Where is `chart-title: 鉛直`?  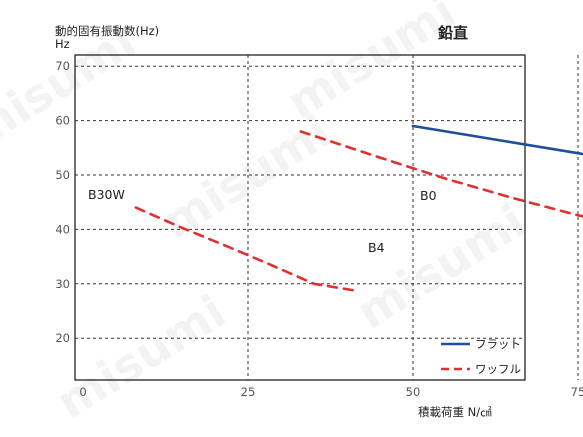 chart-title: 鉛直 is located at coordinates (453, 33).